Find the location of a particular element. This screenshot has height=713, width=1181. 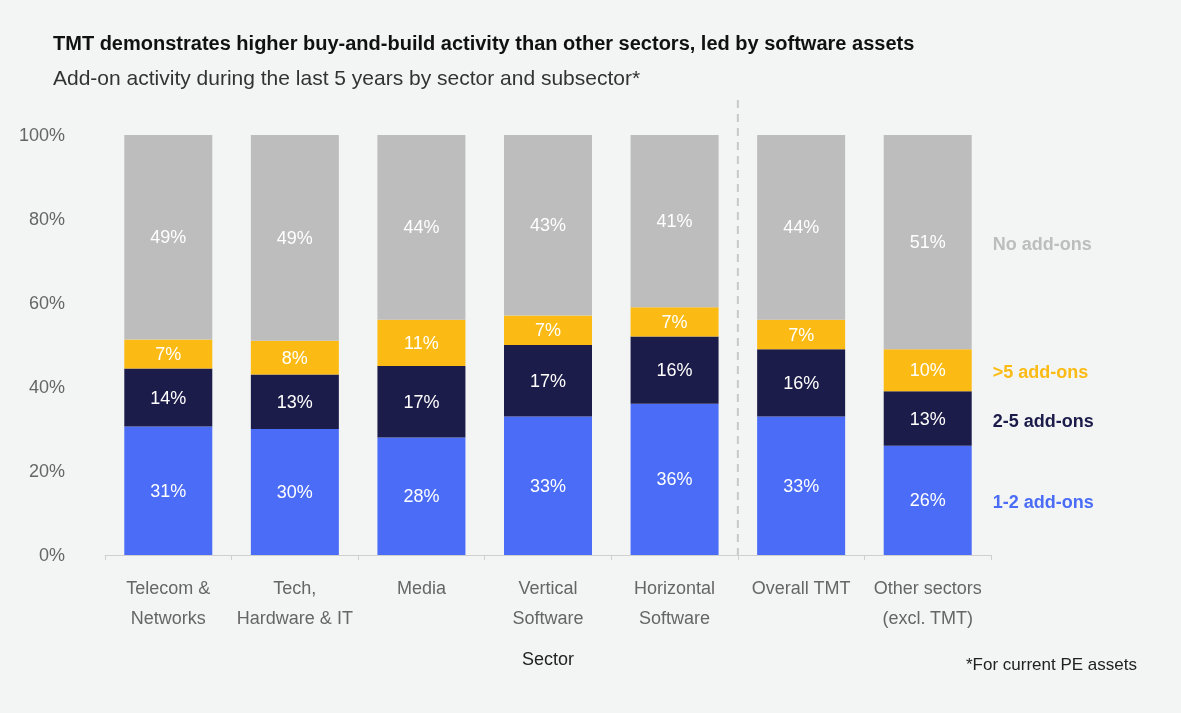

data-label: 11% is located at coordinates (421, 342).